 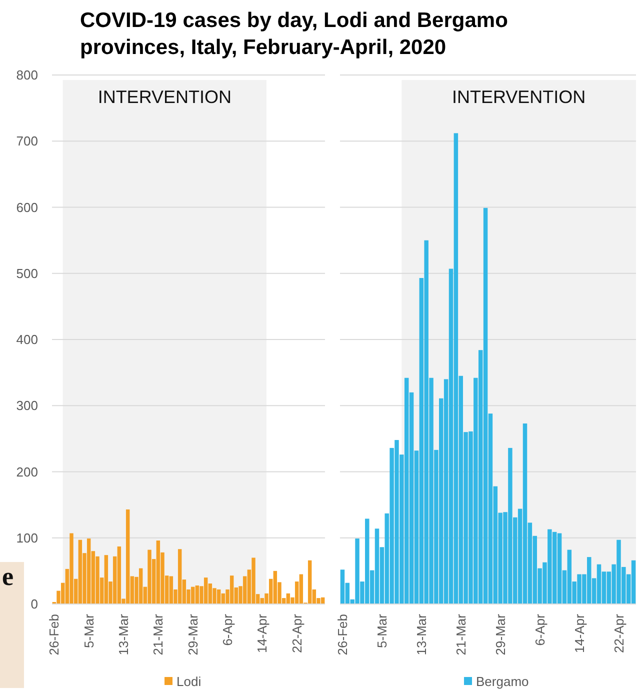 What do you see at coordinates (189, 681) in the screenshot?
I see `legend-label: Lodi` at bounding box center [189, 681].